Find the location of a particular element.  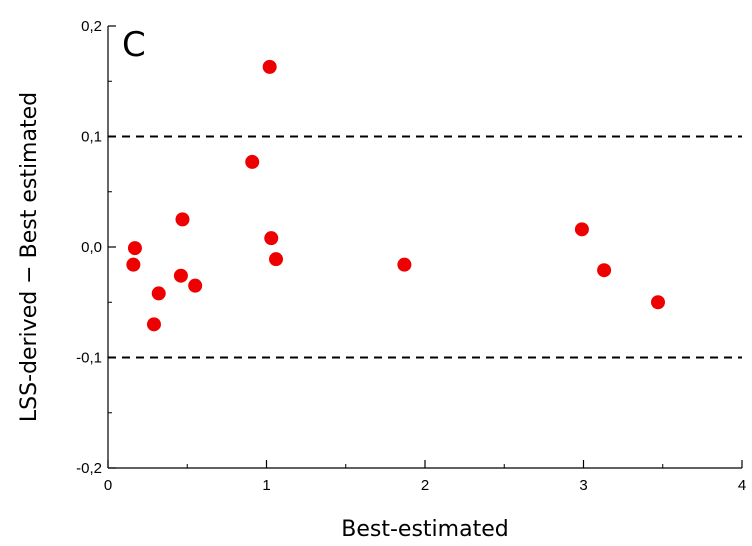

y-axis-title: LSS-derived − Best estimated is located at coordinates (29, 257).